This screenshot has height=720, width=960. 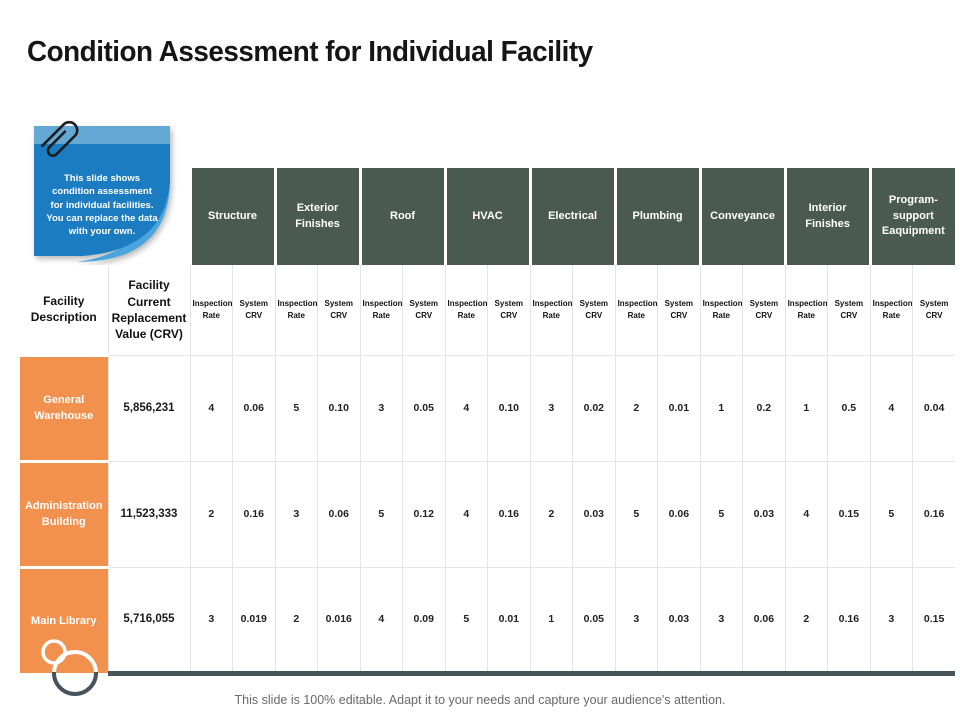 I want to click on value-cell: 0.2, so click(x=764, y=407).